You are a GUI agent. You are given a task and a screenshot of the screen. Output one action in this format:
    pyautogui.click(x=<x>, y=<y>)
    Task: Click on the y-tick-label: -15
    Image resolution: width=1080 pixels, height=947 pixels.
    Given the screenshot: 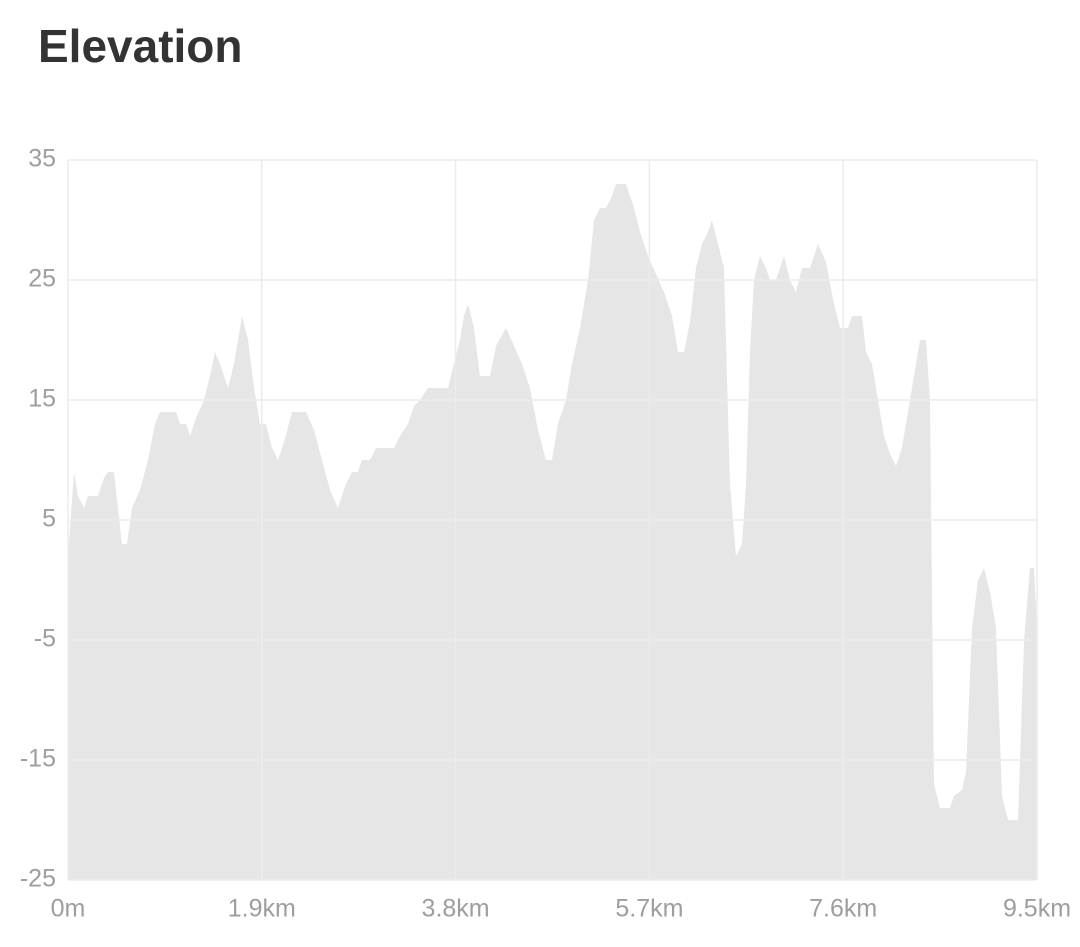 What is the action you would take?
    pyautogui.click(x=38, y=759)
    